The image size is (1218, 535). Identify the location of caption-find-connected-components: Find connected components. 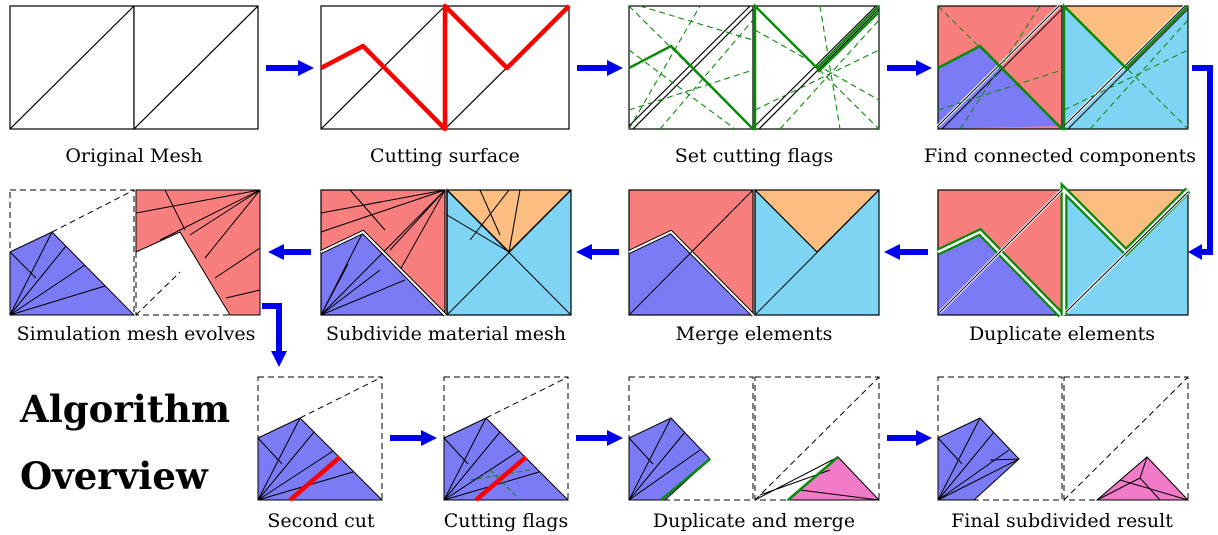
(1060, 156).